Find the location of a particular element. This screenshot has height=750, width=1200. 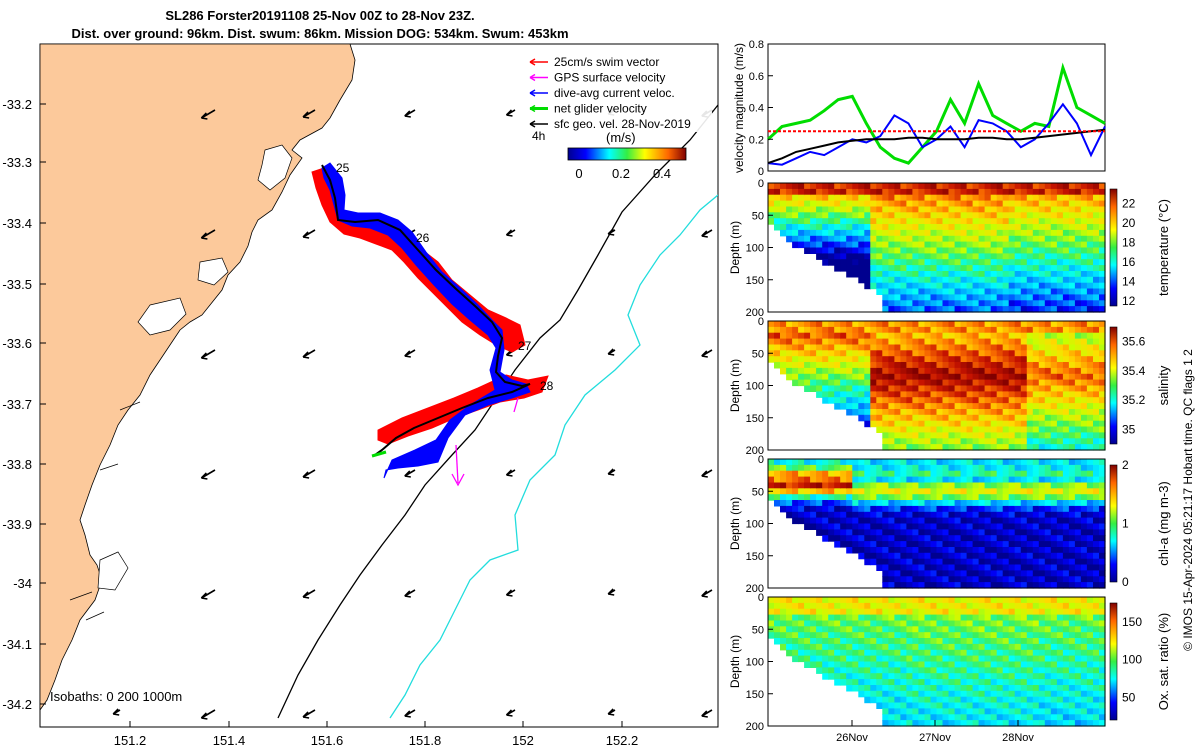

oxygen-colorbar-tick: 150 is located at coordinates (1132, 622).